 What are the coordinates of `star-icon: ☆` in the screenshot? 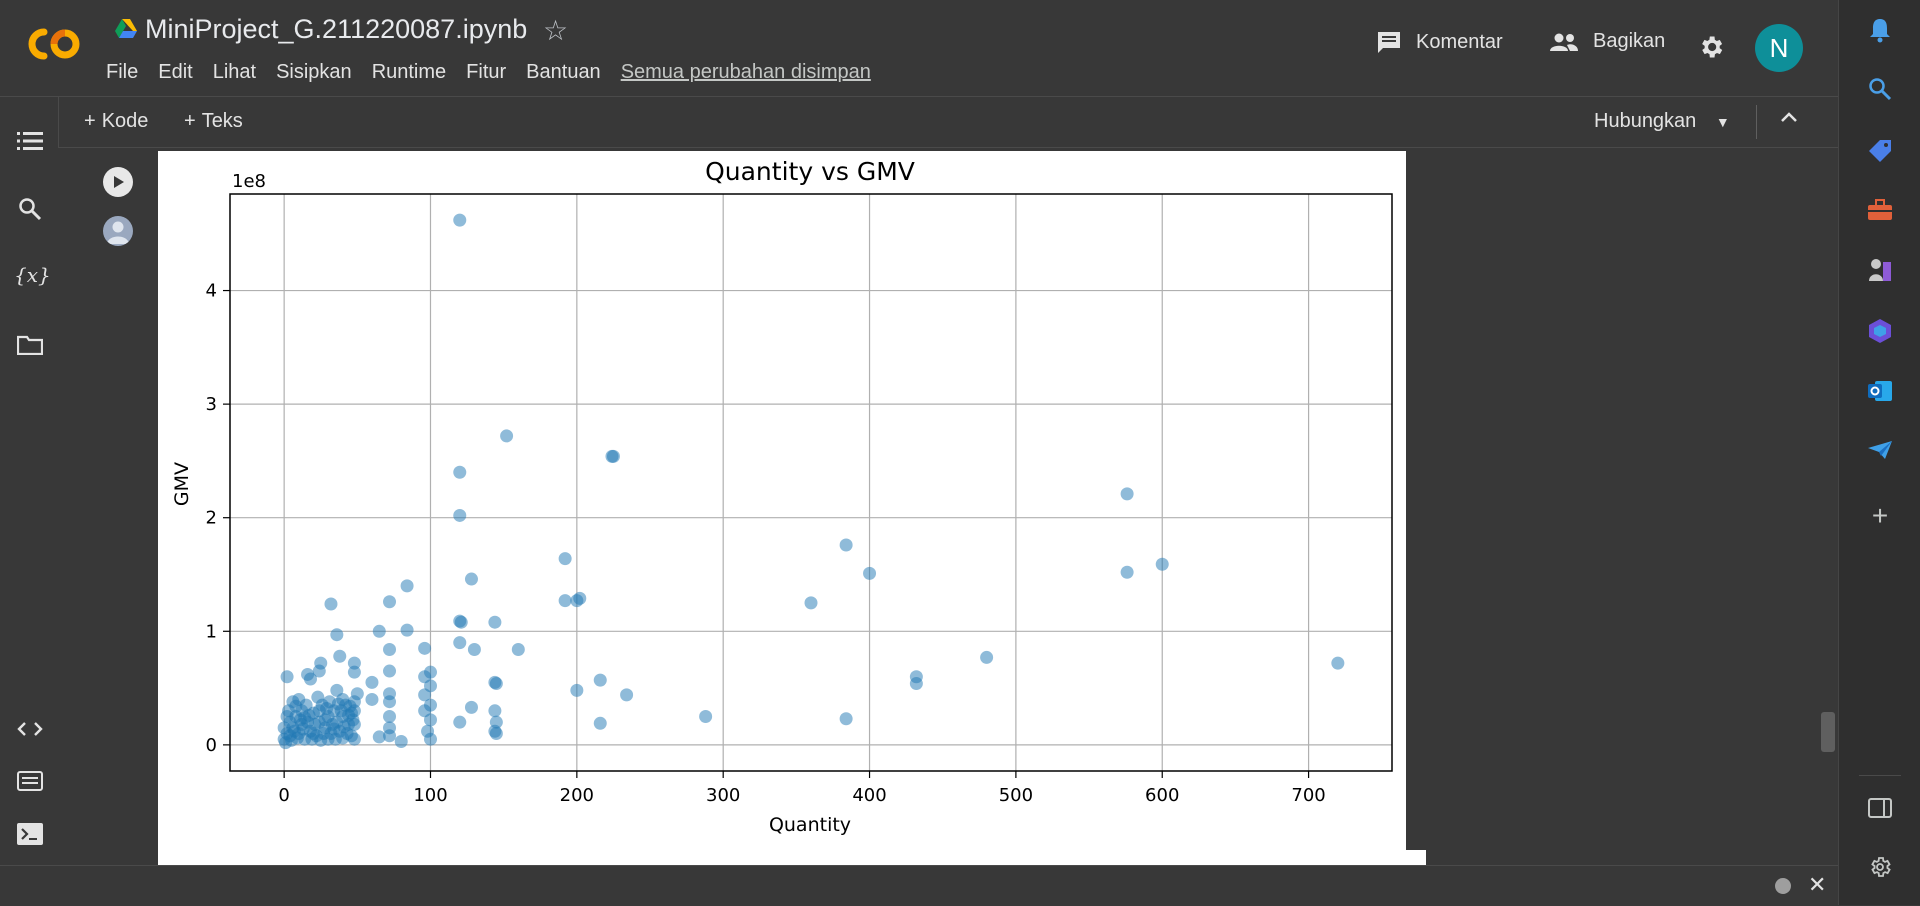 It's located at (556, 30).